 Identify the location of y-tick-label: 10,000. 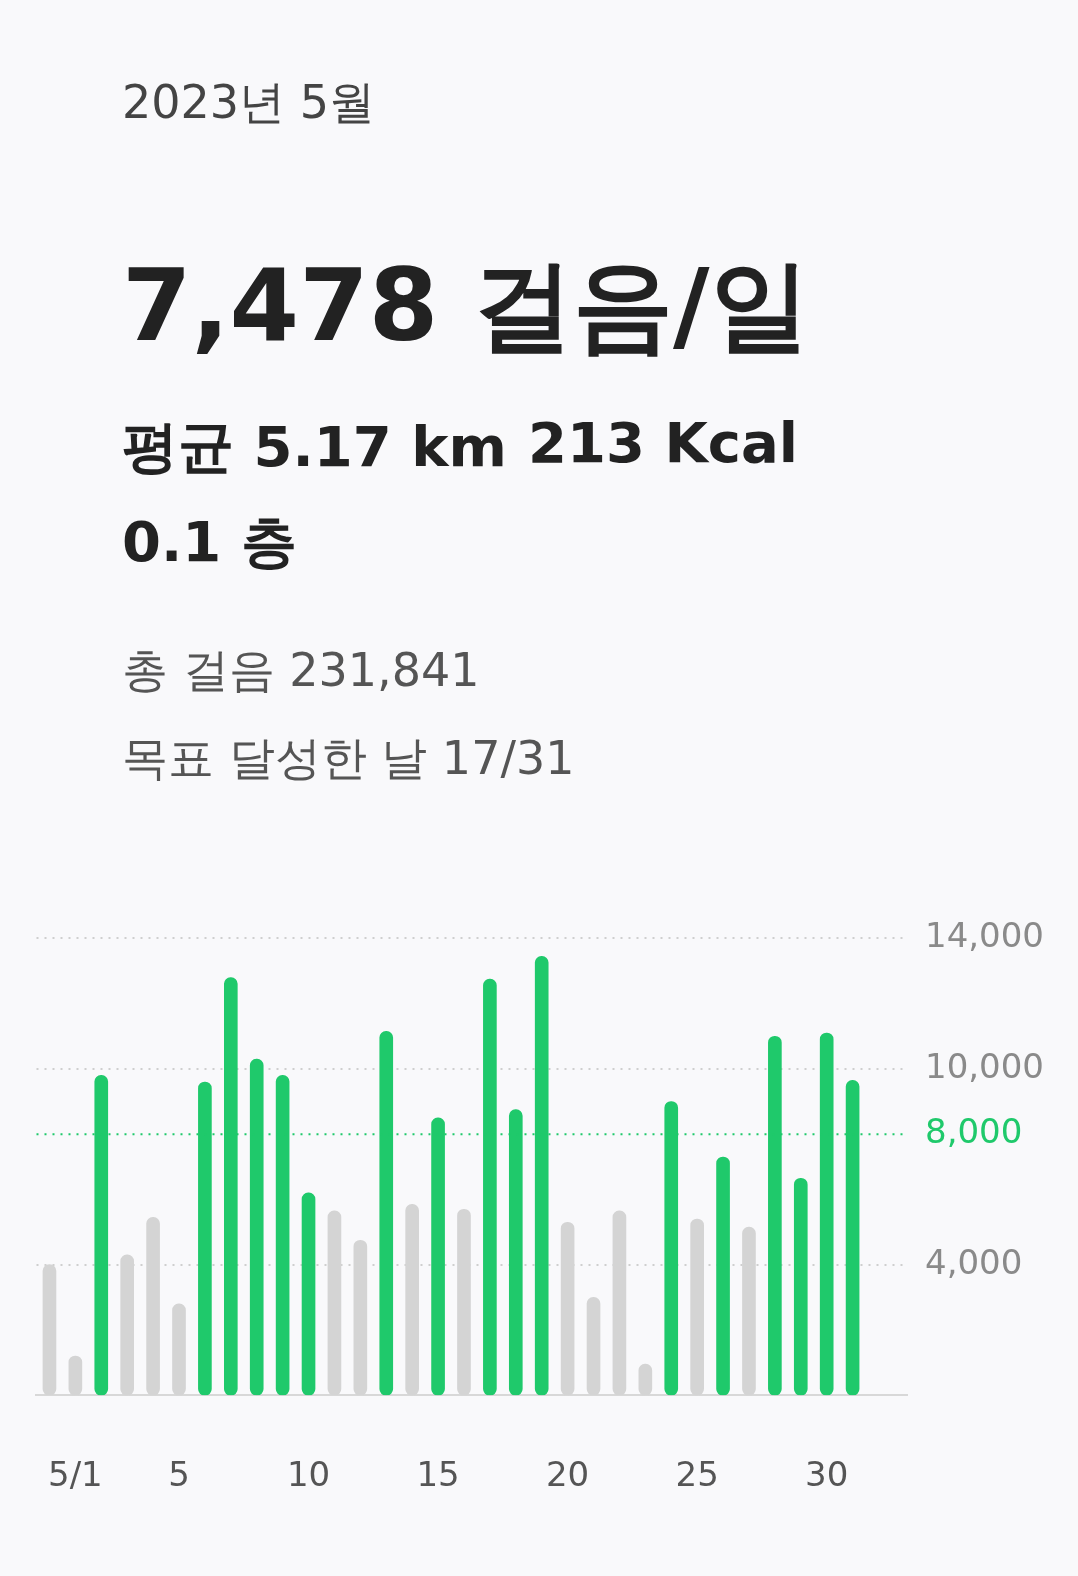
(984, 1065).